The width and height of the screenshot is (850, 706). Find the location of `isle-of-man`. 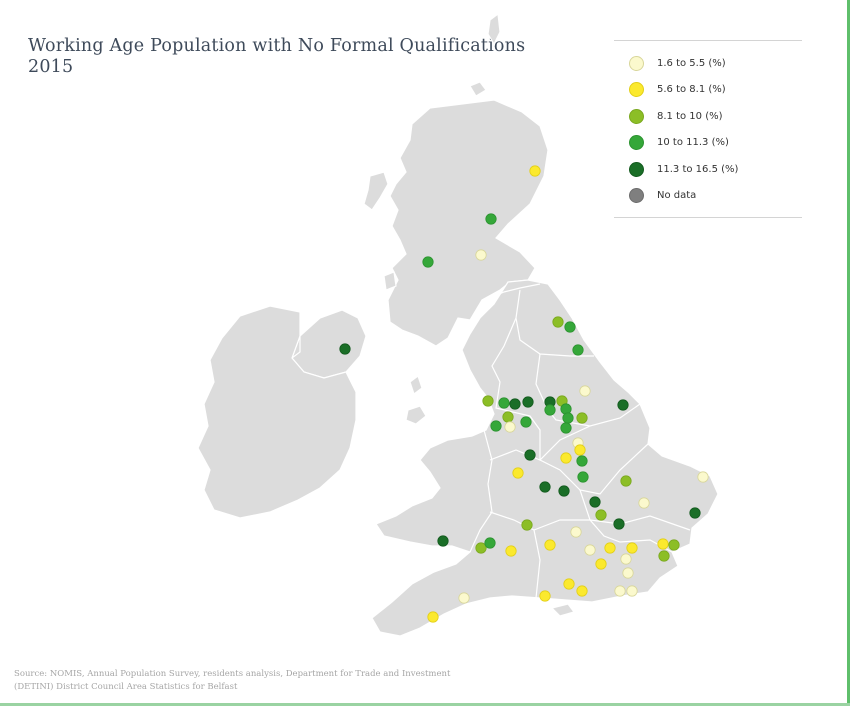

isle-of-man is located at coordinates (416, 385).